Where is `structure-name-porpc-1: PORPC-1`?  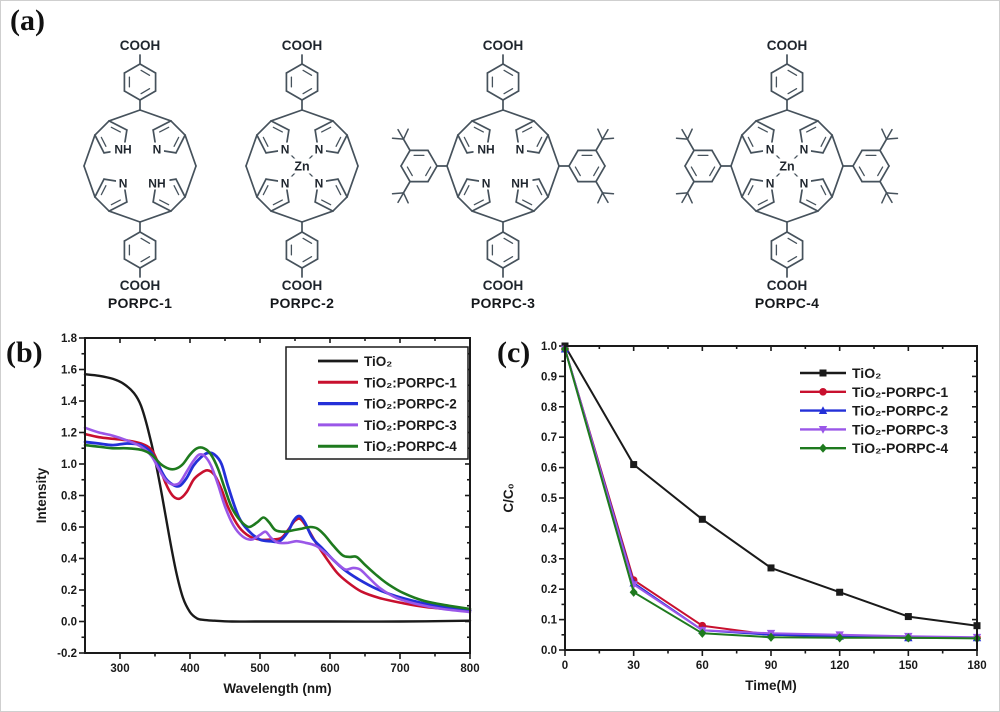
structure-name-porpc-1: PORPC-1 is located at coordinates (140, 303).